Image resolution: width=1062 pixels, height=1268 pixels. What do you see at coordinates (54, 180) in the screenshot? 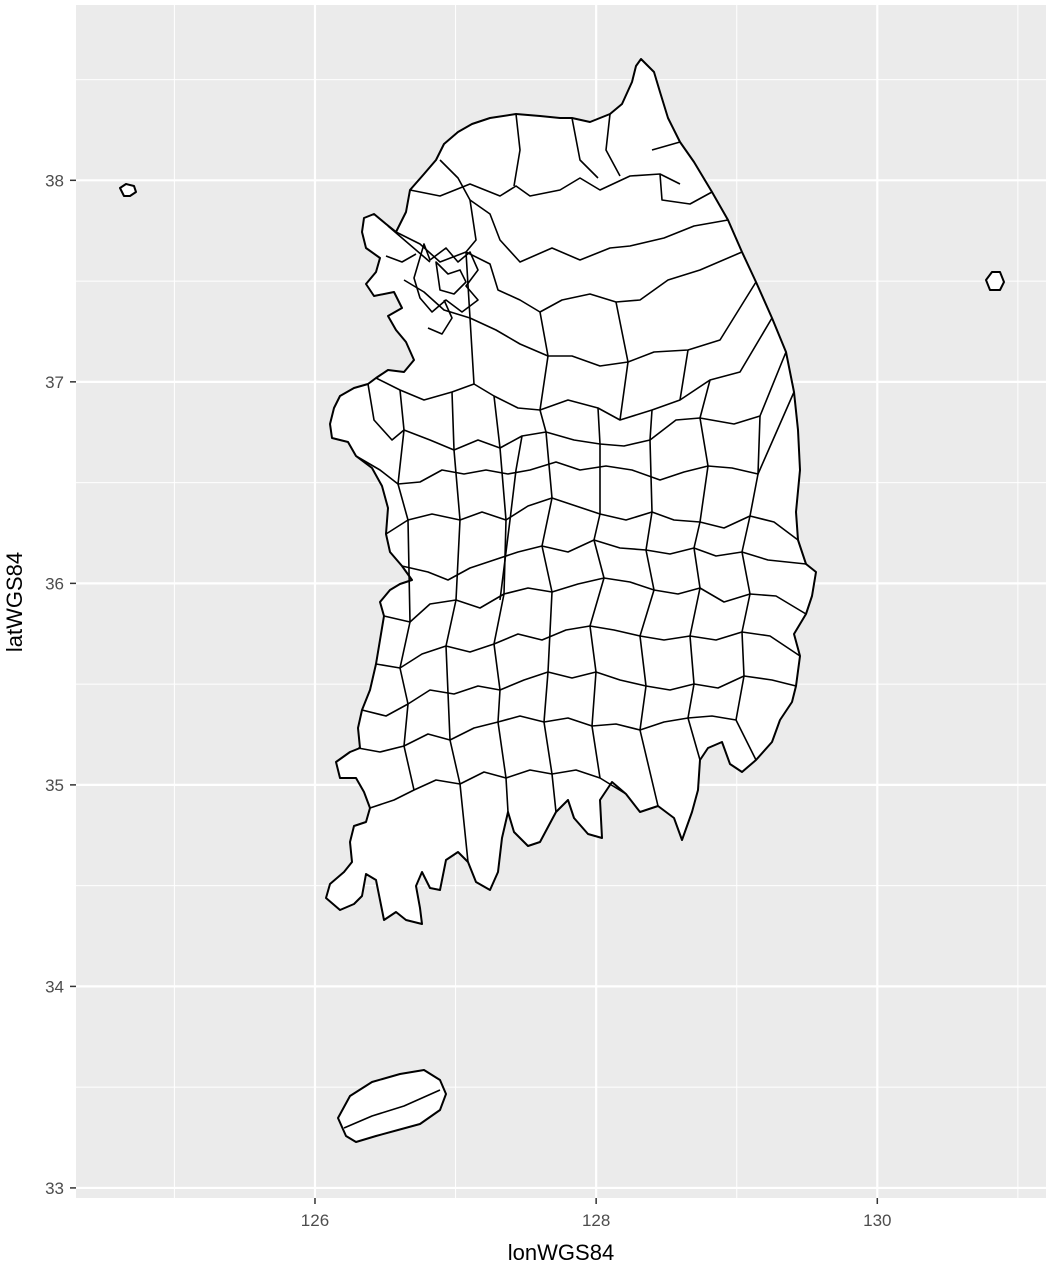
I see `y-tick-label-5: 38` at bounding box center [54, 180].